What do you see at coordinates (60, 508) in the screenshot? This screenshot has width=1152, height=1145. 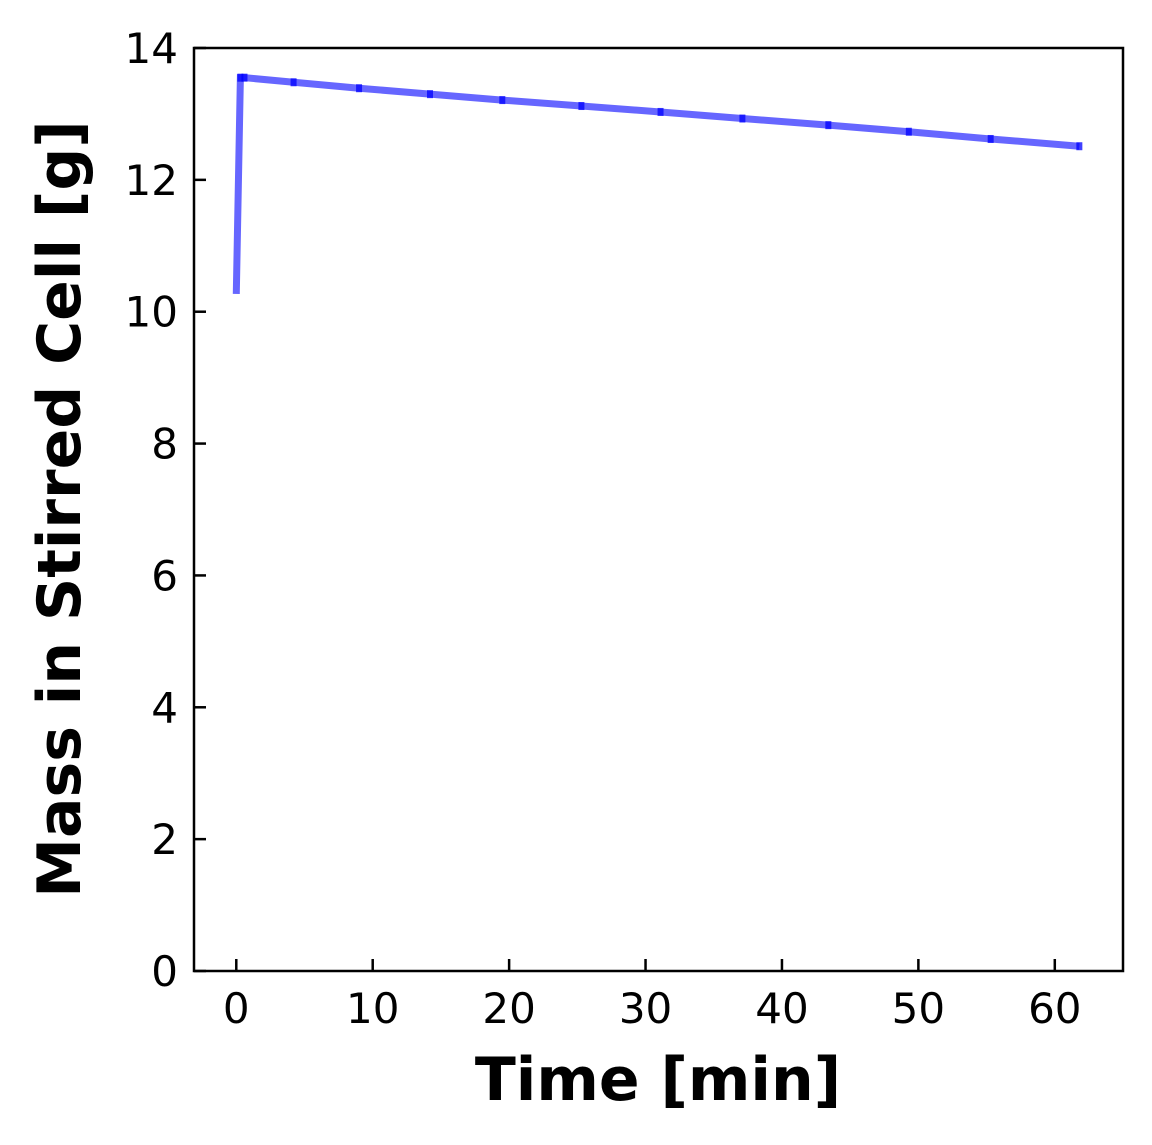 I see `y-axis-title: Mass in Stirred Cell [g]` at bounding box center [60, 508].